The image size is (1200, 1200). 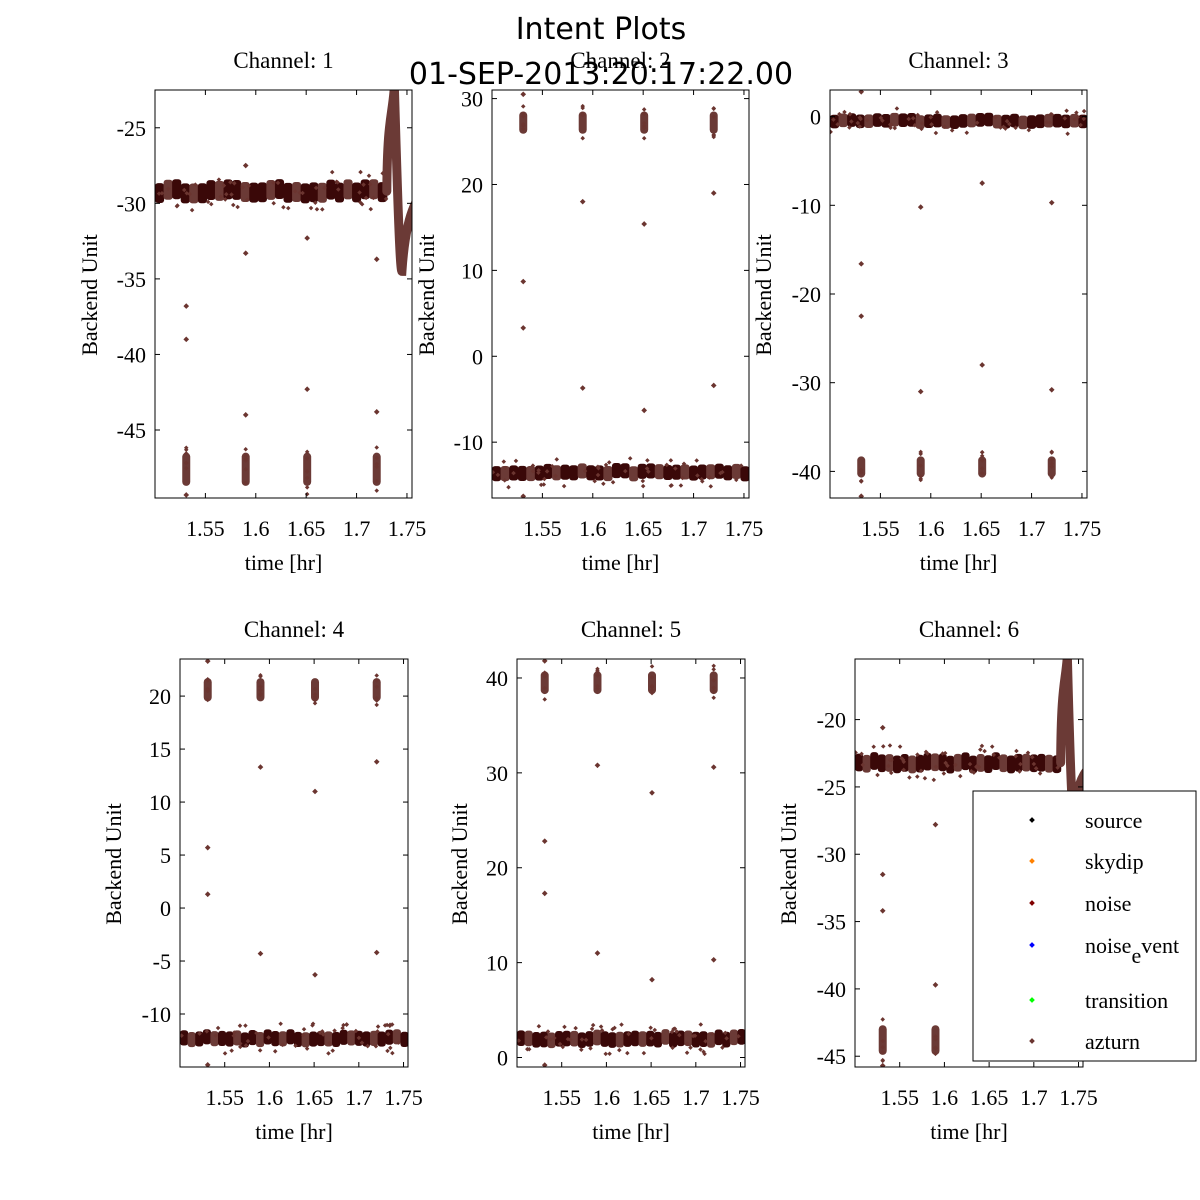 What do you see at coordinates (294, 863) in the screenshot?
I see `plot-area` at bounding box center [294, 863].